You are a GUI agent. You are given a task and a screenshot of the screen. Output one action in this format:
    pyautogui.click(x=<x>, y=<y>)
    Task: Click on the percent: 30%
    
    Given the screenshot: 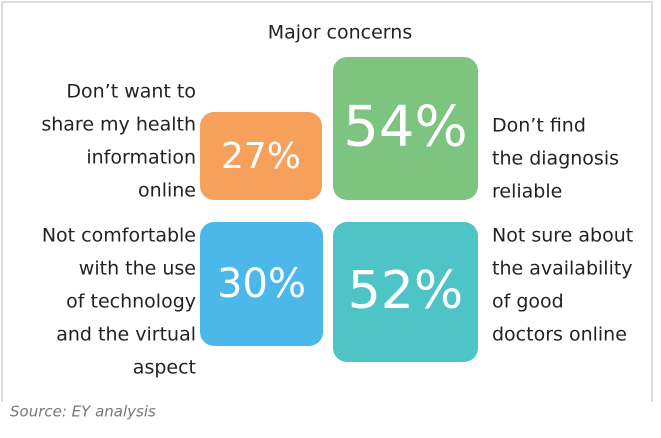 What is the action you would take?
    pyautogui.click(x=261, y=284)
    